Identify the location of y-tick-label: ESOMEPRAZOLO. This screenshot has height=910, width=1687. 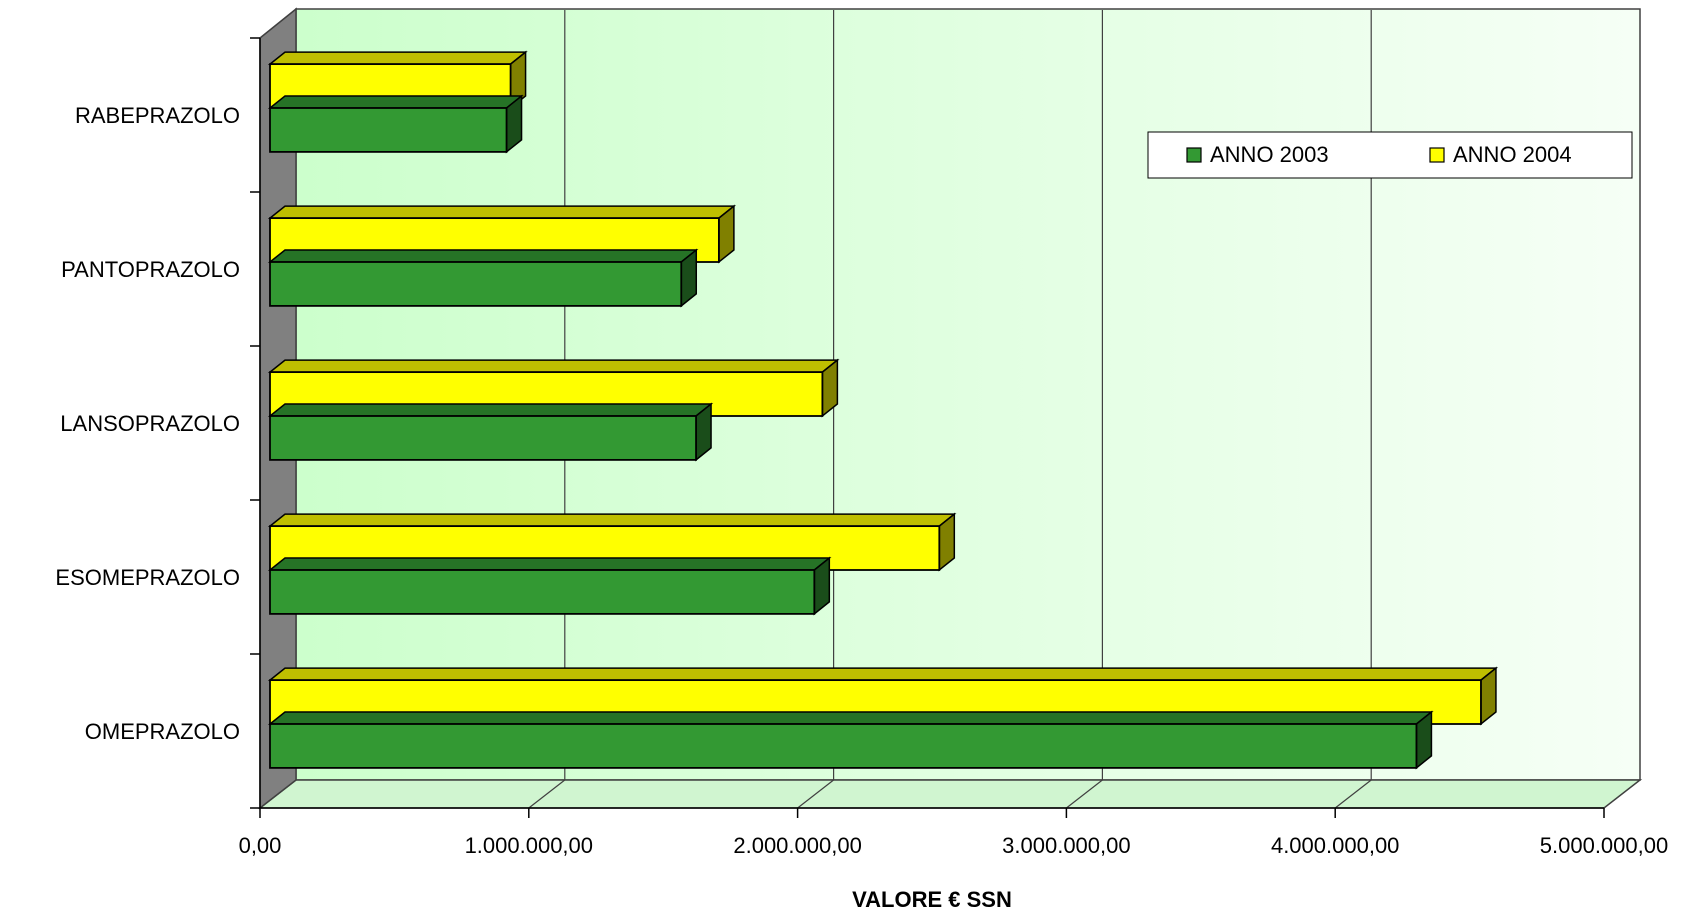
(147, 577).